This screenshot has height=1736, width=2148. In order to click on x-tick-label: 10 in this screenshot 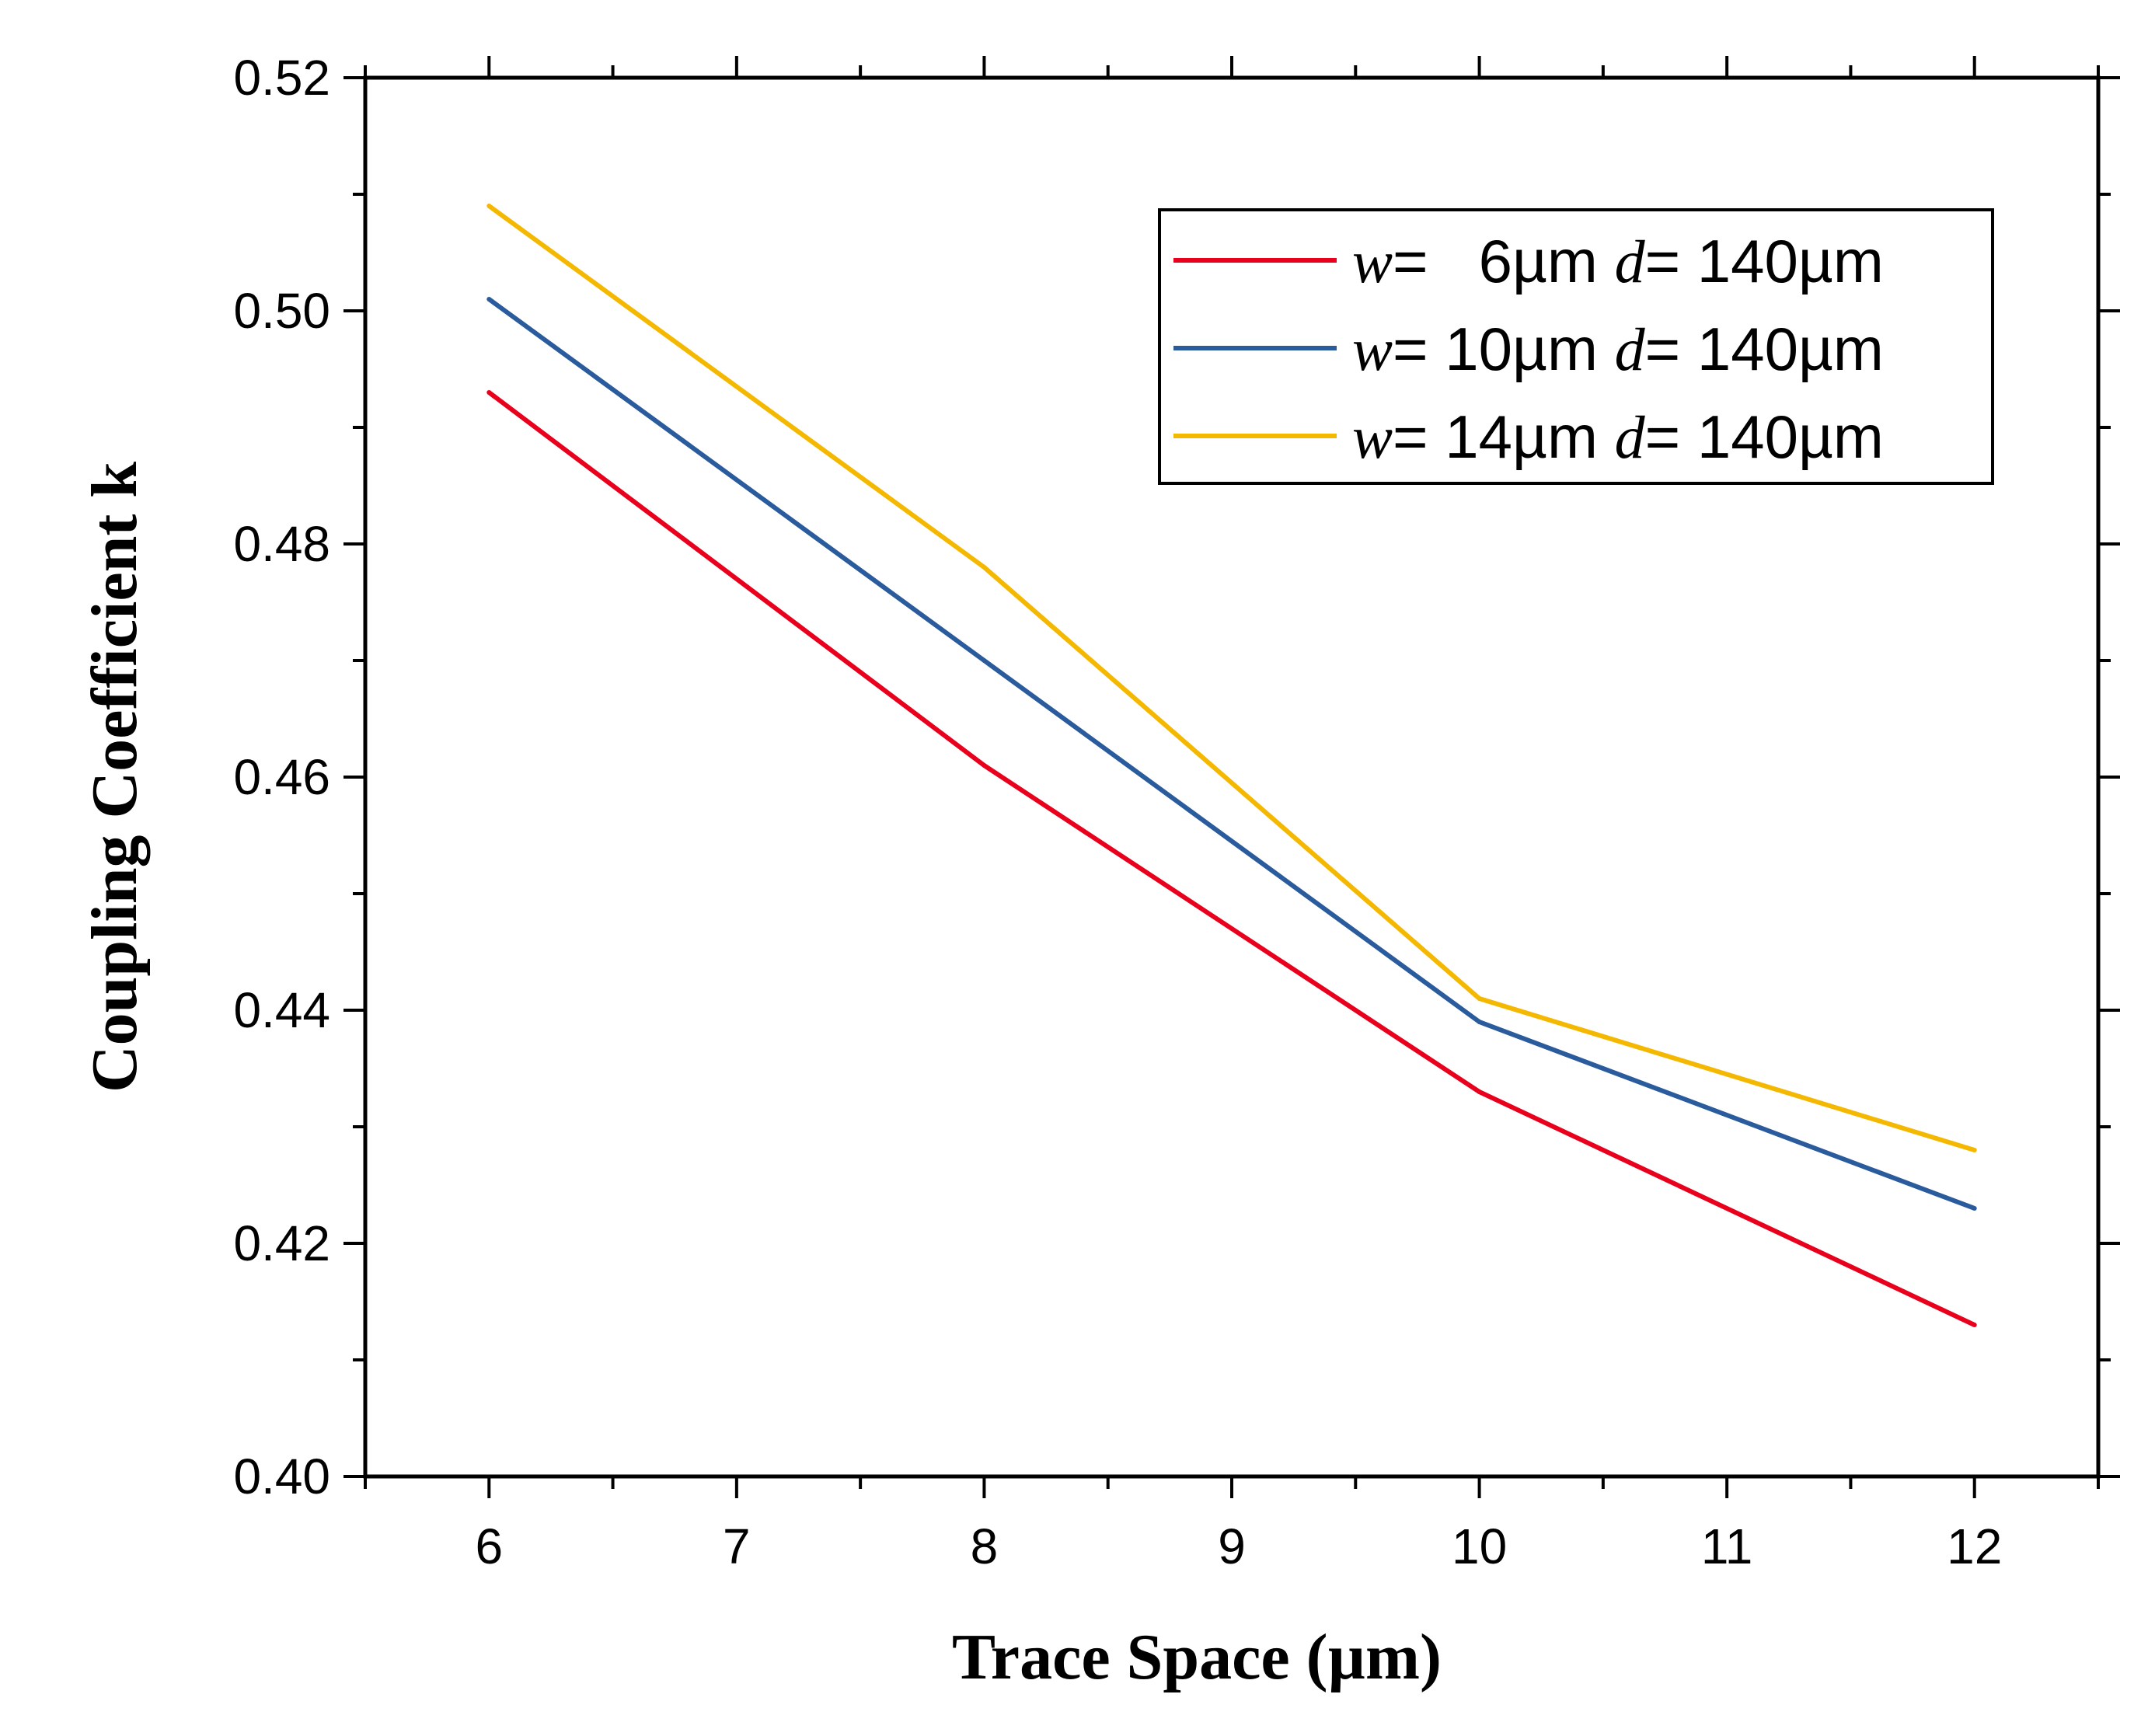, I will do `click(1480, 1546)`.